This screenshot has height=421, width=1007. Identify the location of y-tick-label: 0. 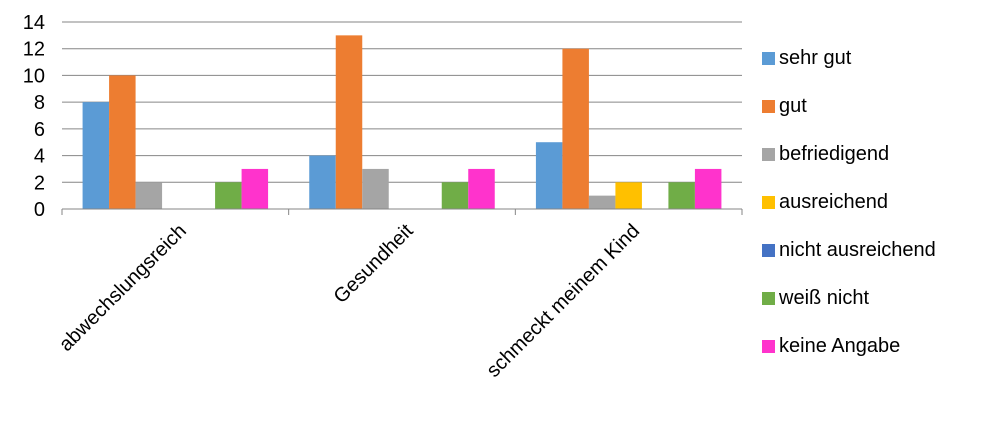
(39, 210).